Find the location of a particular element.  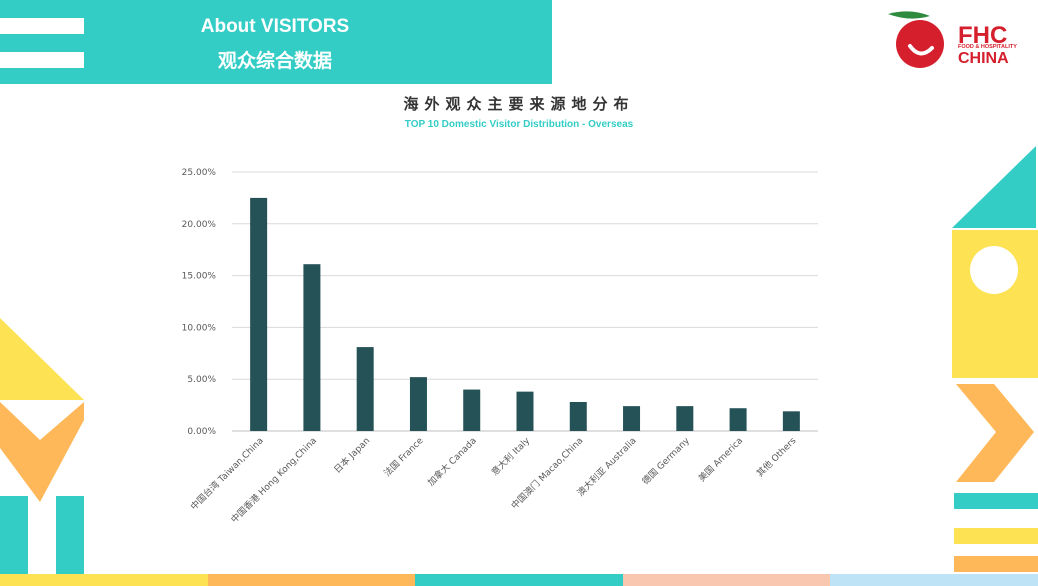

header-band is located at coordinates (276, 42).